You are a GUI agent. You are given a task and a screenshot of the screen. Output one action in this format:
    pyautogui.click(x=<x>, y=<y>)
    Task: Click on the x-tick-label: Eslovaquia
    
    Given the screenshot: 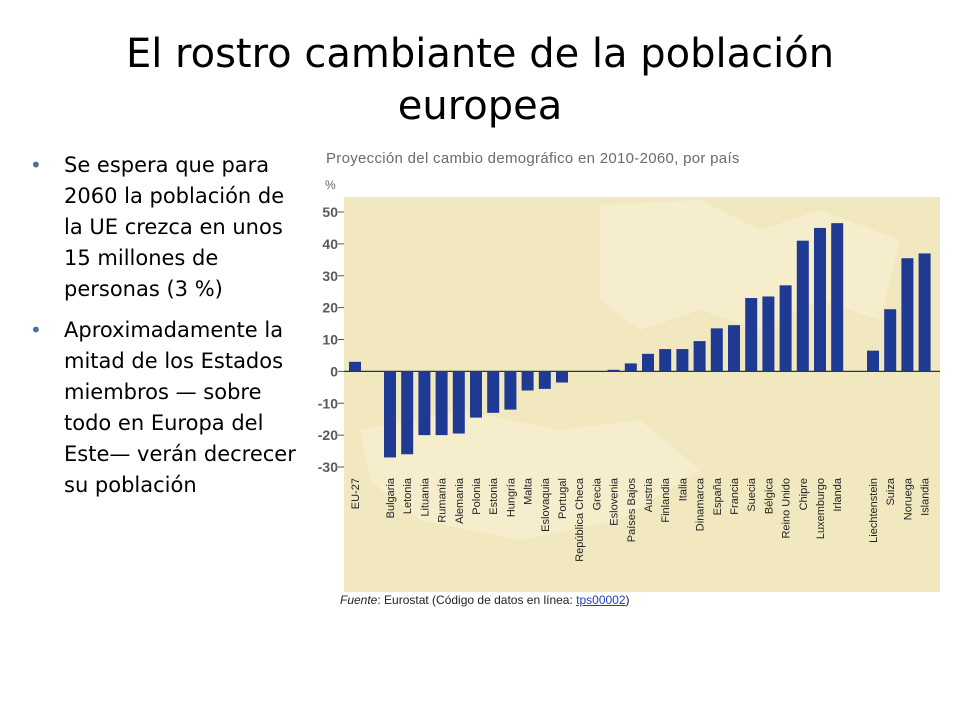 What is the action you would take?
    pyautogui.click(x=546, y=504)
    